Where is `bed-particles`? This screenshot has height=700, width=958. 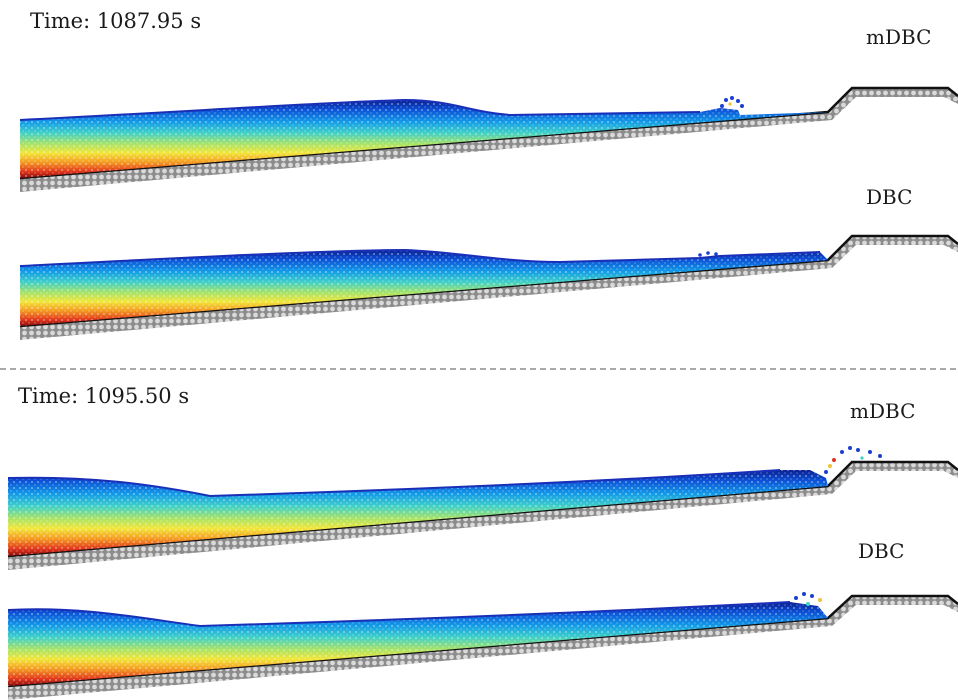 bed-particles is located at coordinates (483, 648).